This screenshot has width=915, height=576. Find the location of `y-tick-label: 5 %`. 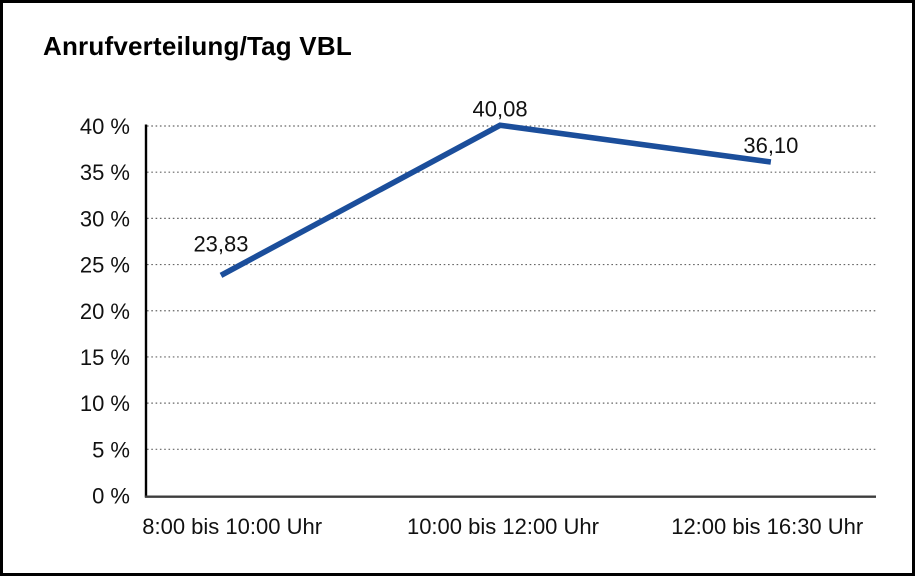

y-tick-label: 5 % is located at coordinates (111, 449).